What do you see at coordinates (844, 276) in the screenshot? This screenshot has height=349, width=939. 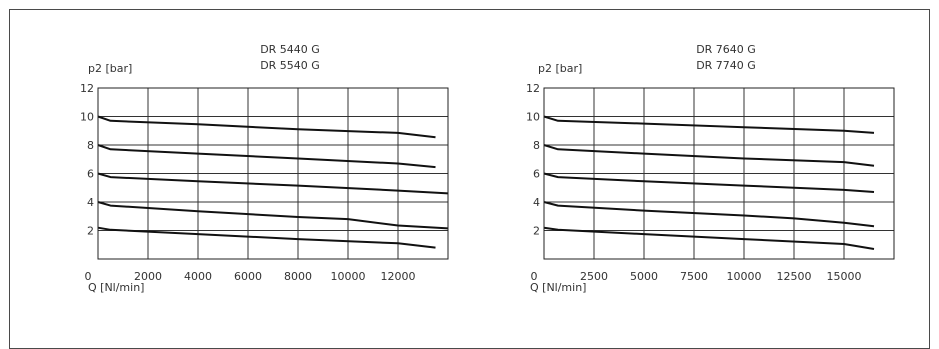 I see `x-tick-label: 15000` at bounding box center [844, 276].